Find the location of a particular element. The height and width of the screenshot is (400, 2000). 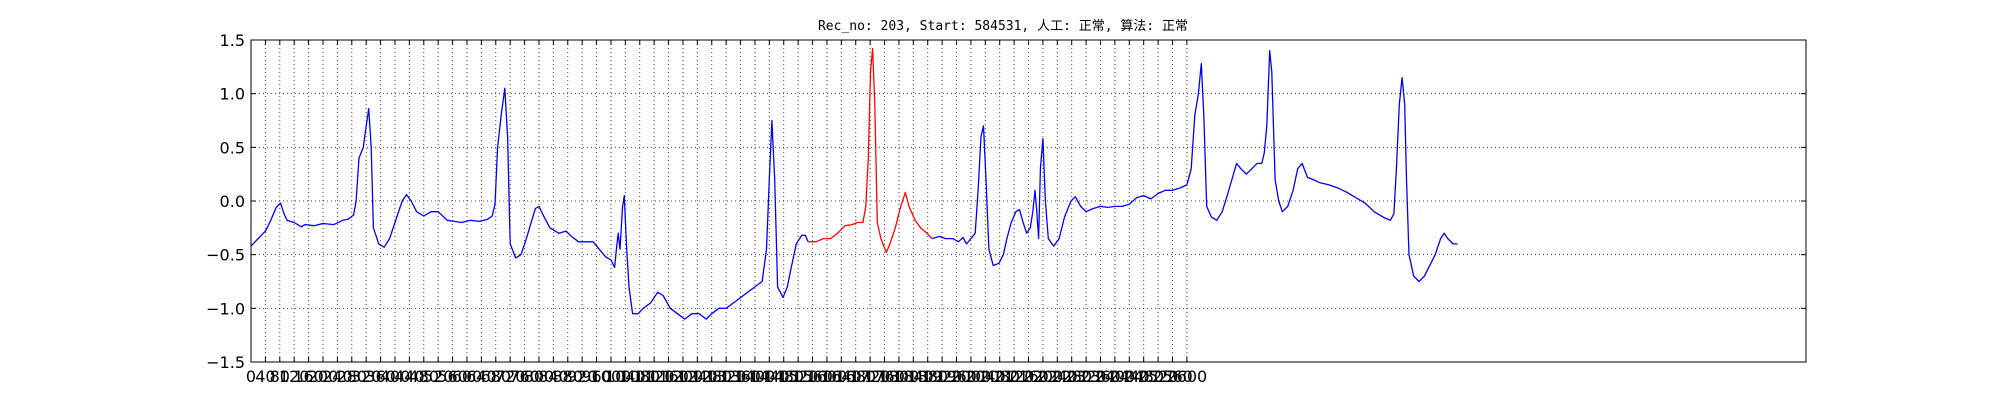

x-tick-label: 1360 is located at coordinates (740, 376).